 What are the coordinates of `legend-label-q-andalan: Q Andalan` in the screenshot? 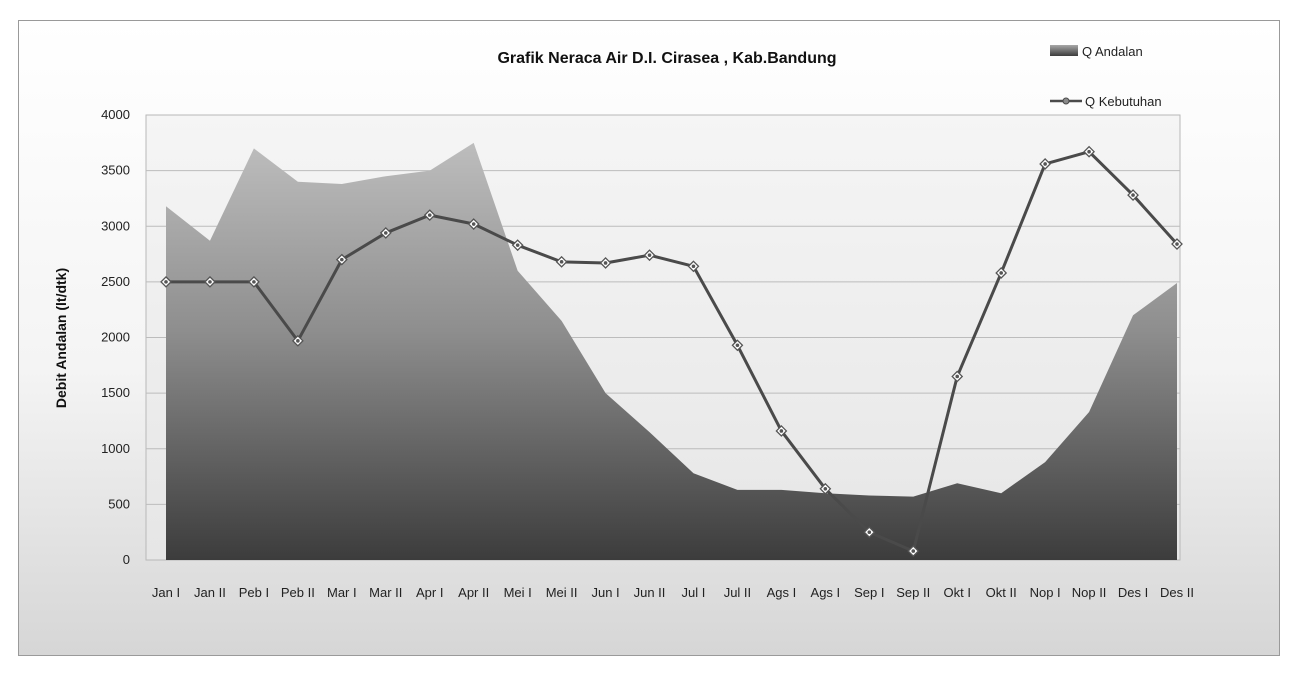 It's located at (1112, 51).